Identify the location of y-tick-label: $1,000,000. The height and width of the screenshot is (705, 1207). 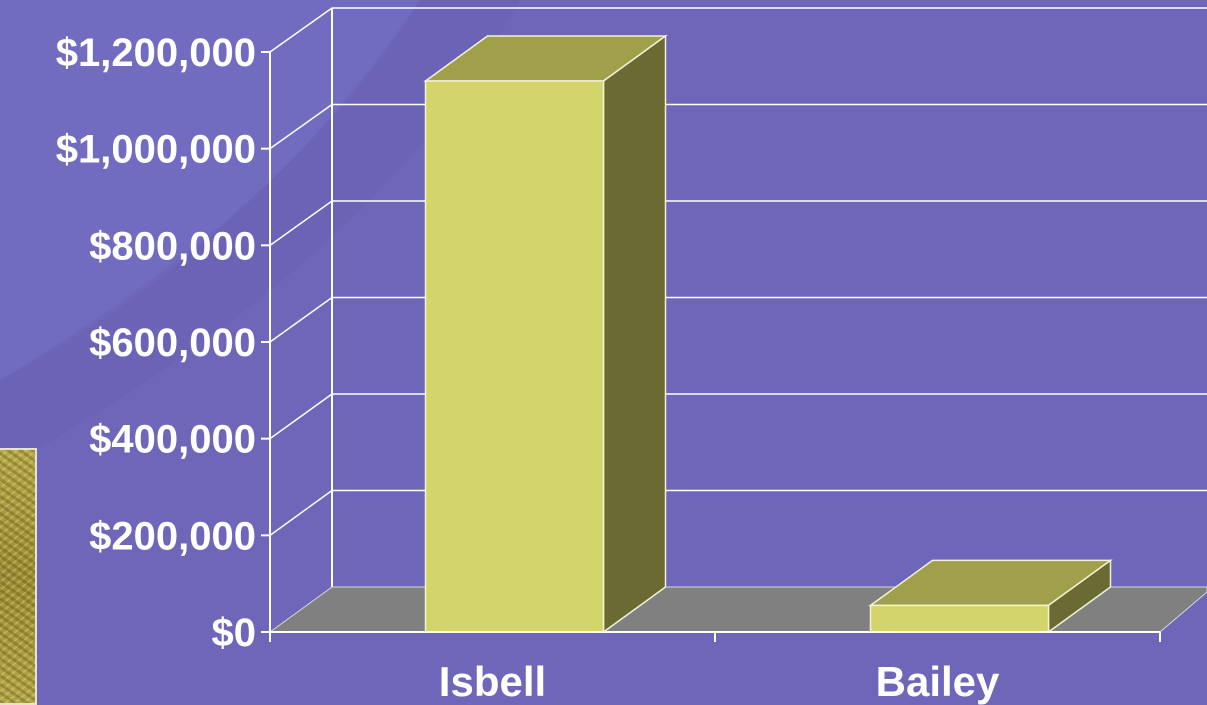
(156, 150).